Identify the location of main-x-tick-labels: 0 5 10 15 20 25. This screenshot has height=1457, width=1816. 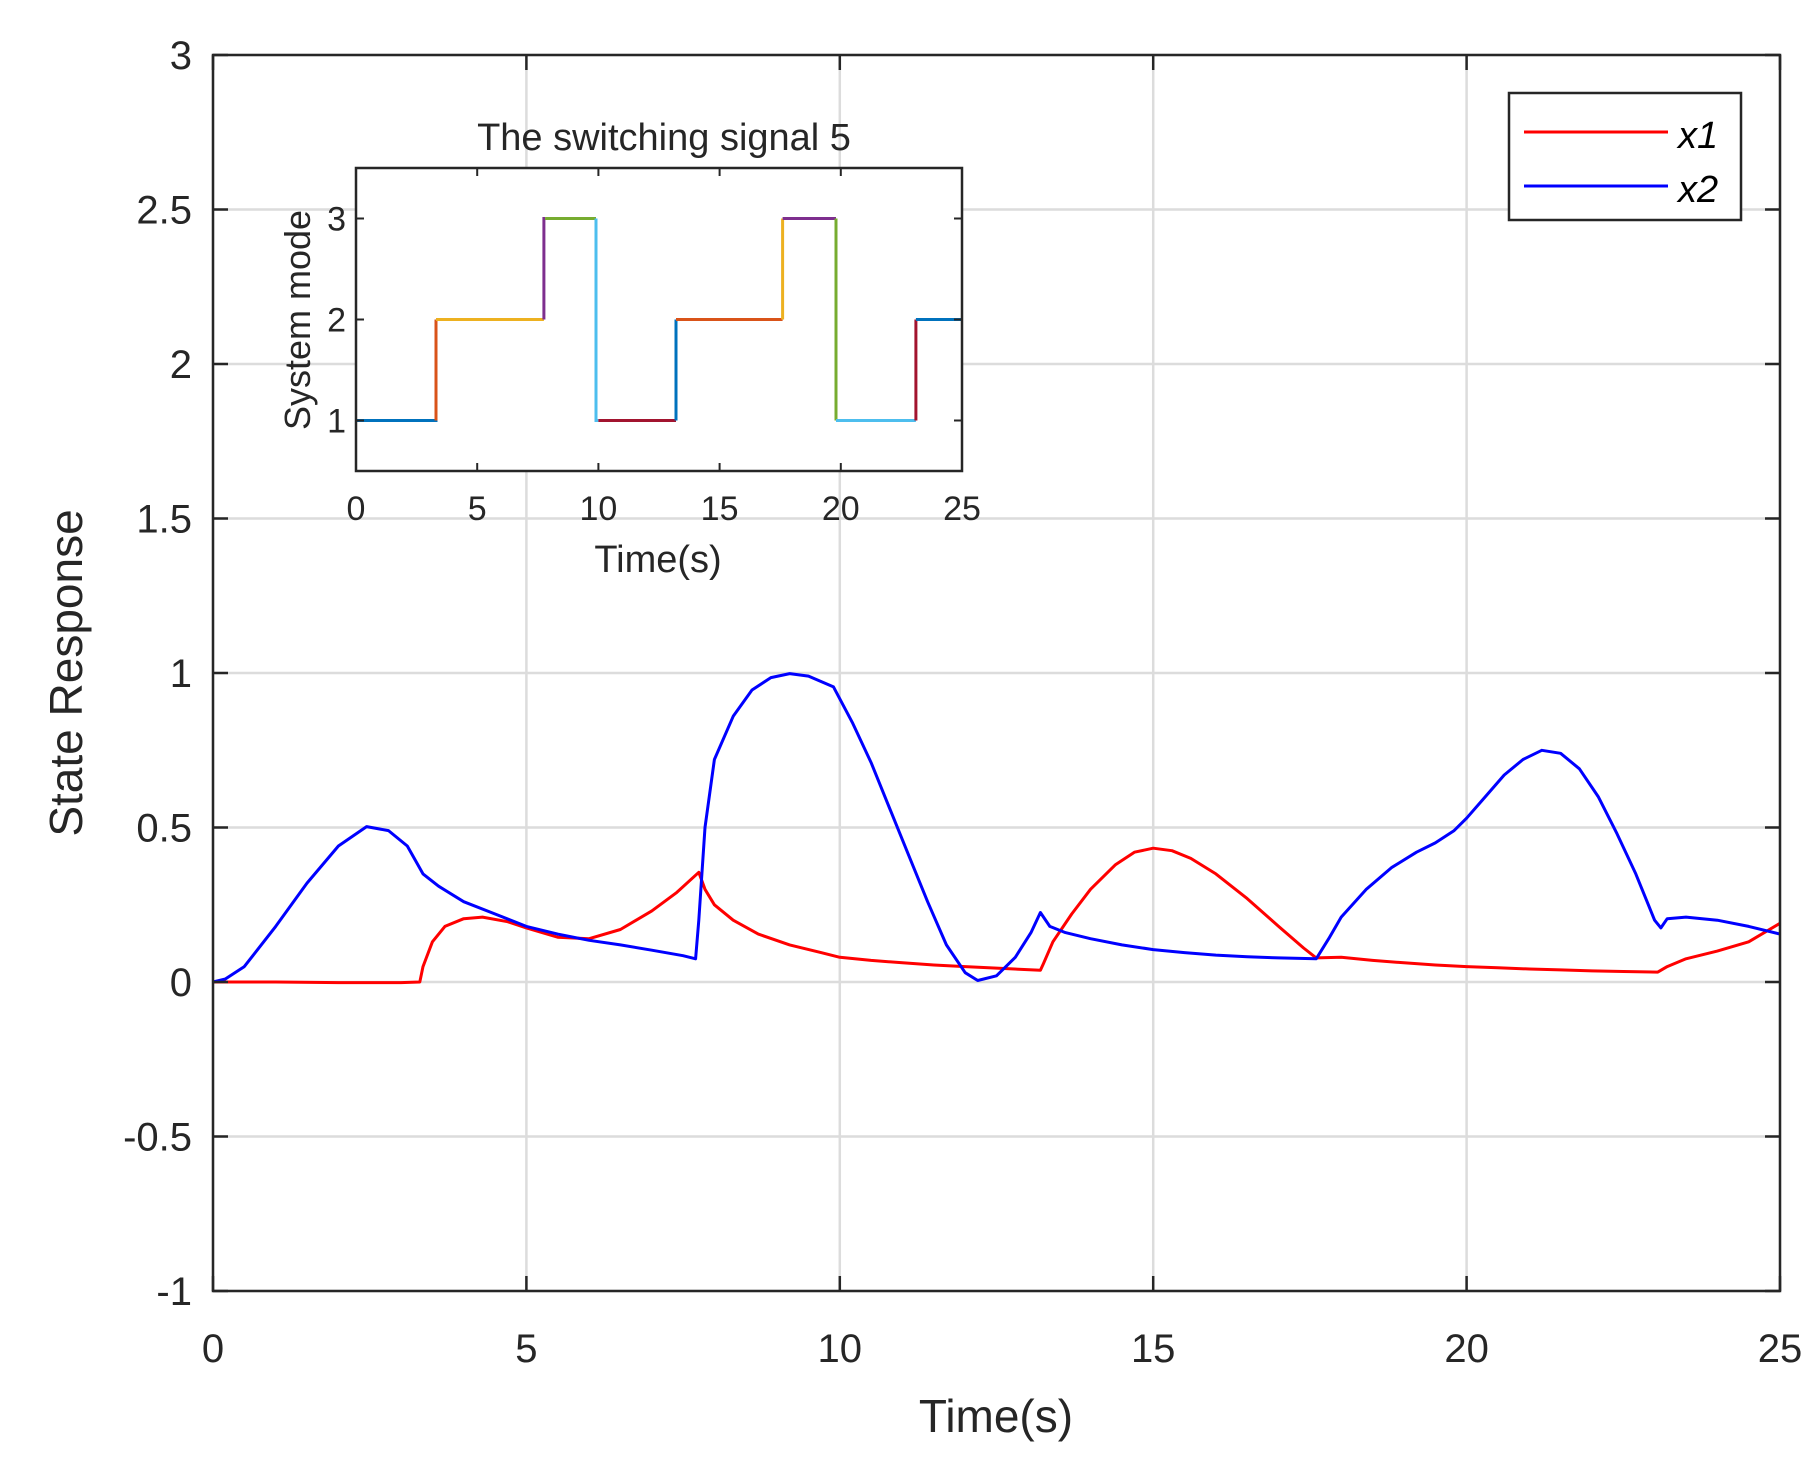
(1002, 1349).